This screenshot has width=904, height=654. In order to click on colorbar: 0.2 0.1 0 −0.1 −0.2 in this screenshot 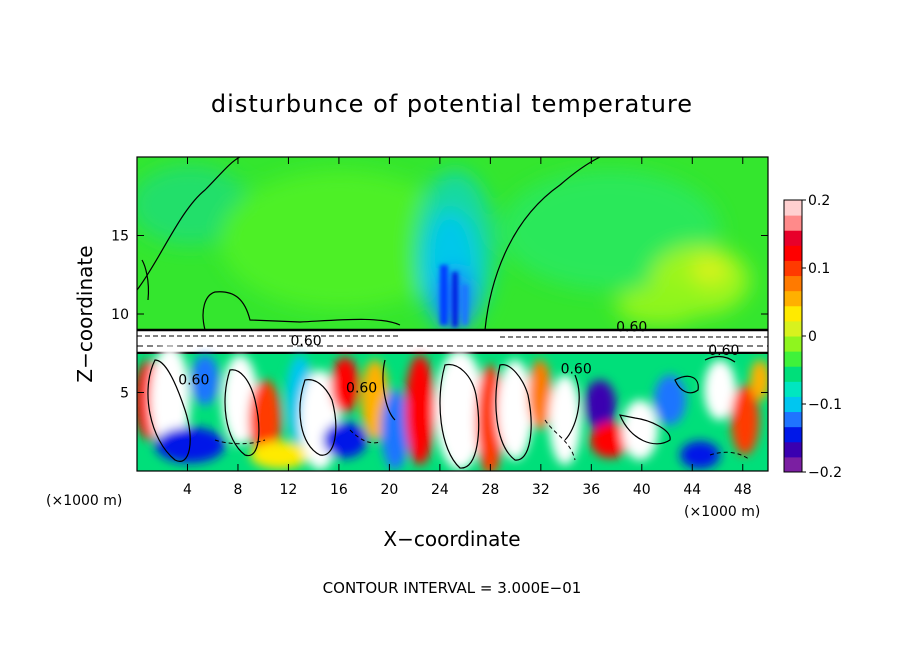, I will do `click(812, 337)`.